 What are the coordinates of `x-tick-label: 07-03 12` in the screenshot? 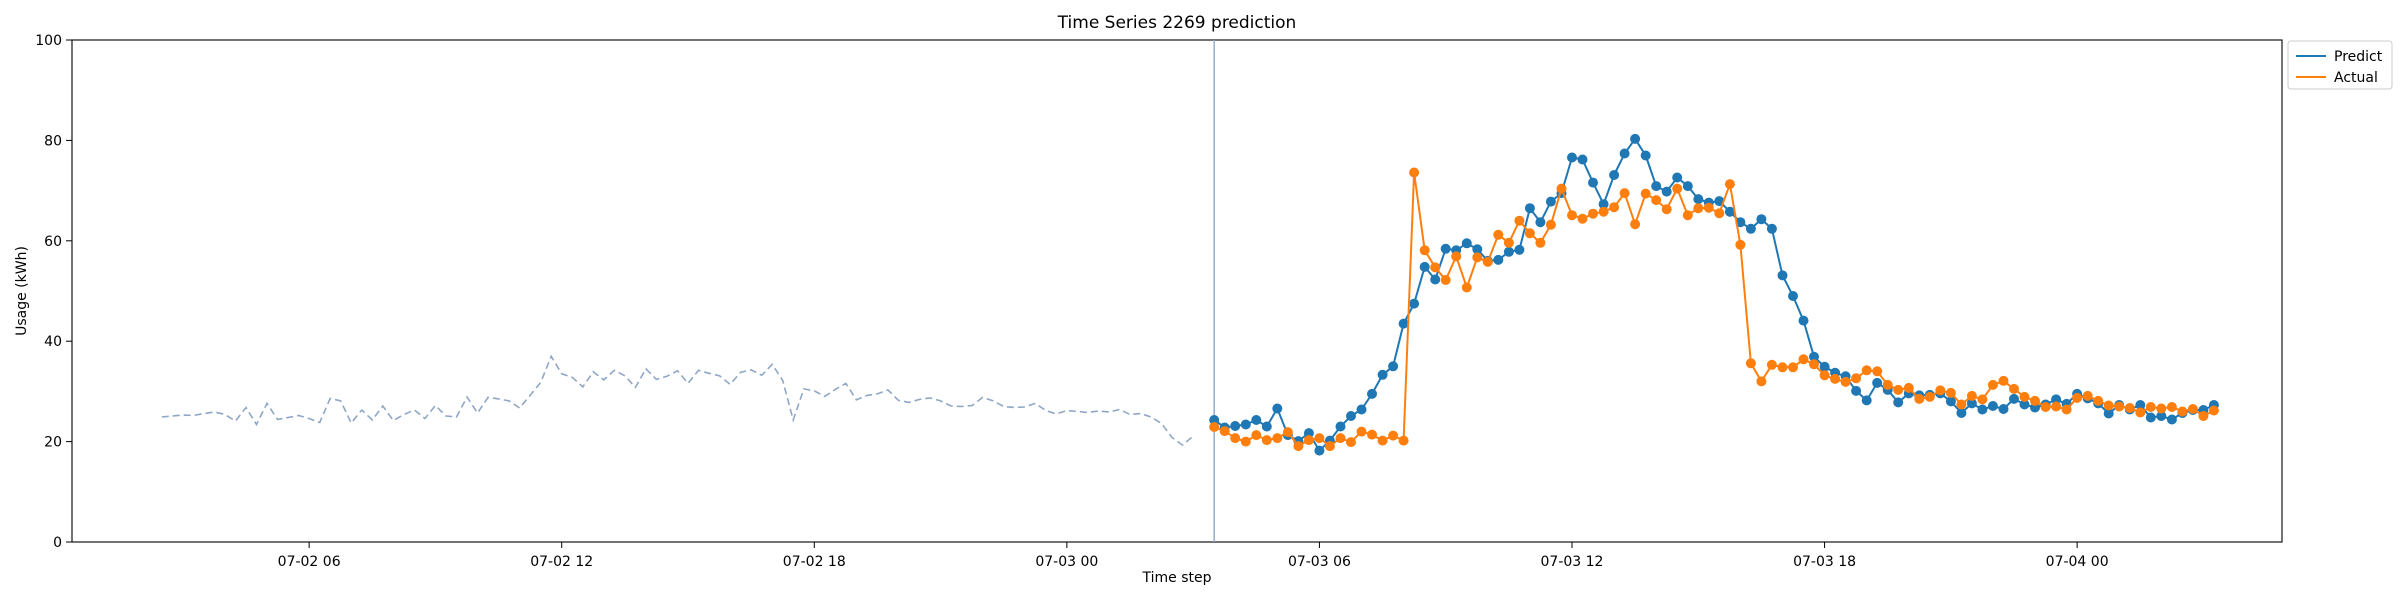 It's located at (1572, 562).